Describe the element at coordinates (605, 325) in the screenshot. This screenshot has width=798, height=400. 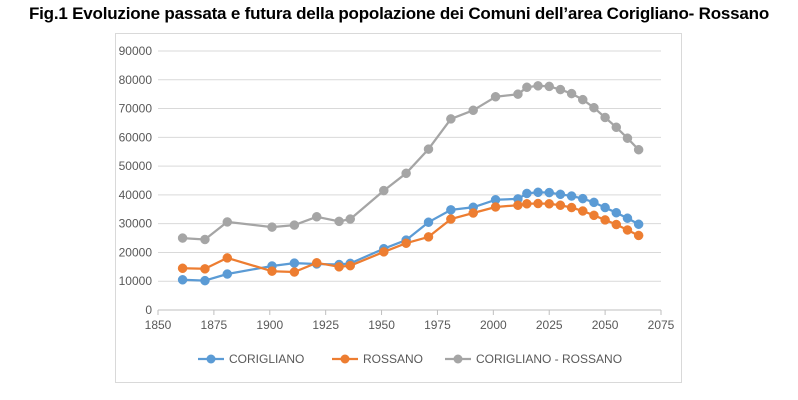
I see `x-tick-label: 2050` at that location.